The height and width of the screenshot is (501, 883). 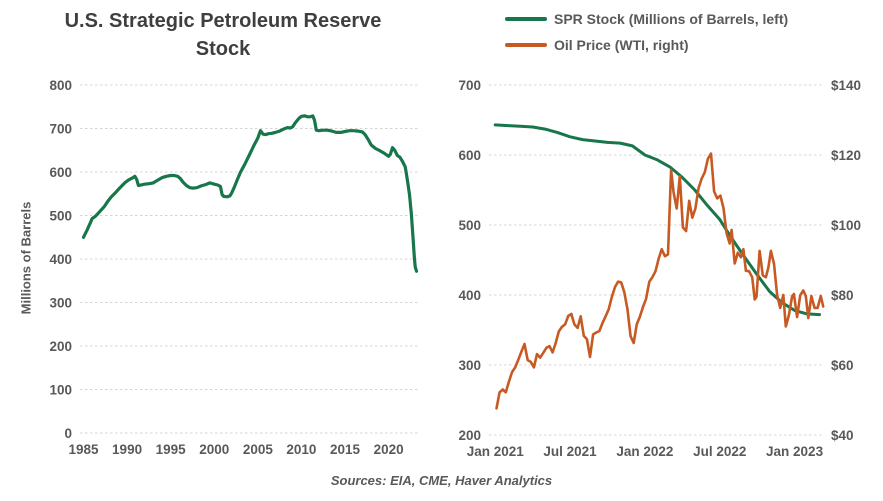 I want to click on svg-text: $40, so click(x=842, y=435).